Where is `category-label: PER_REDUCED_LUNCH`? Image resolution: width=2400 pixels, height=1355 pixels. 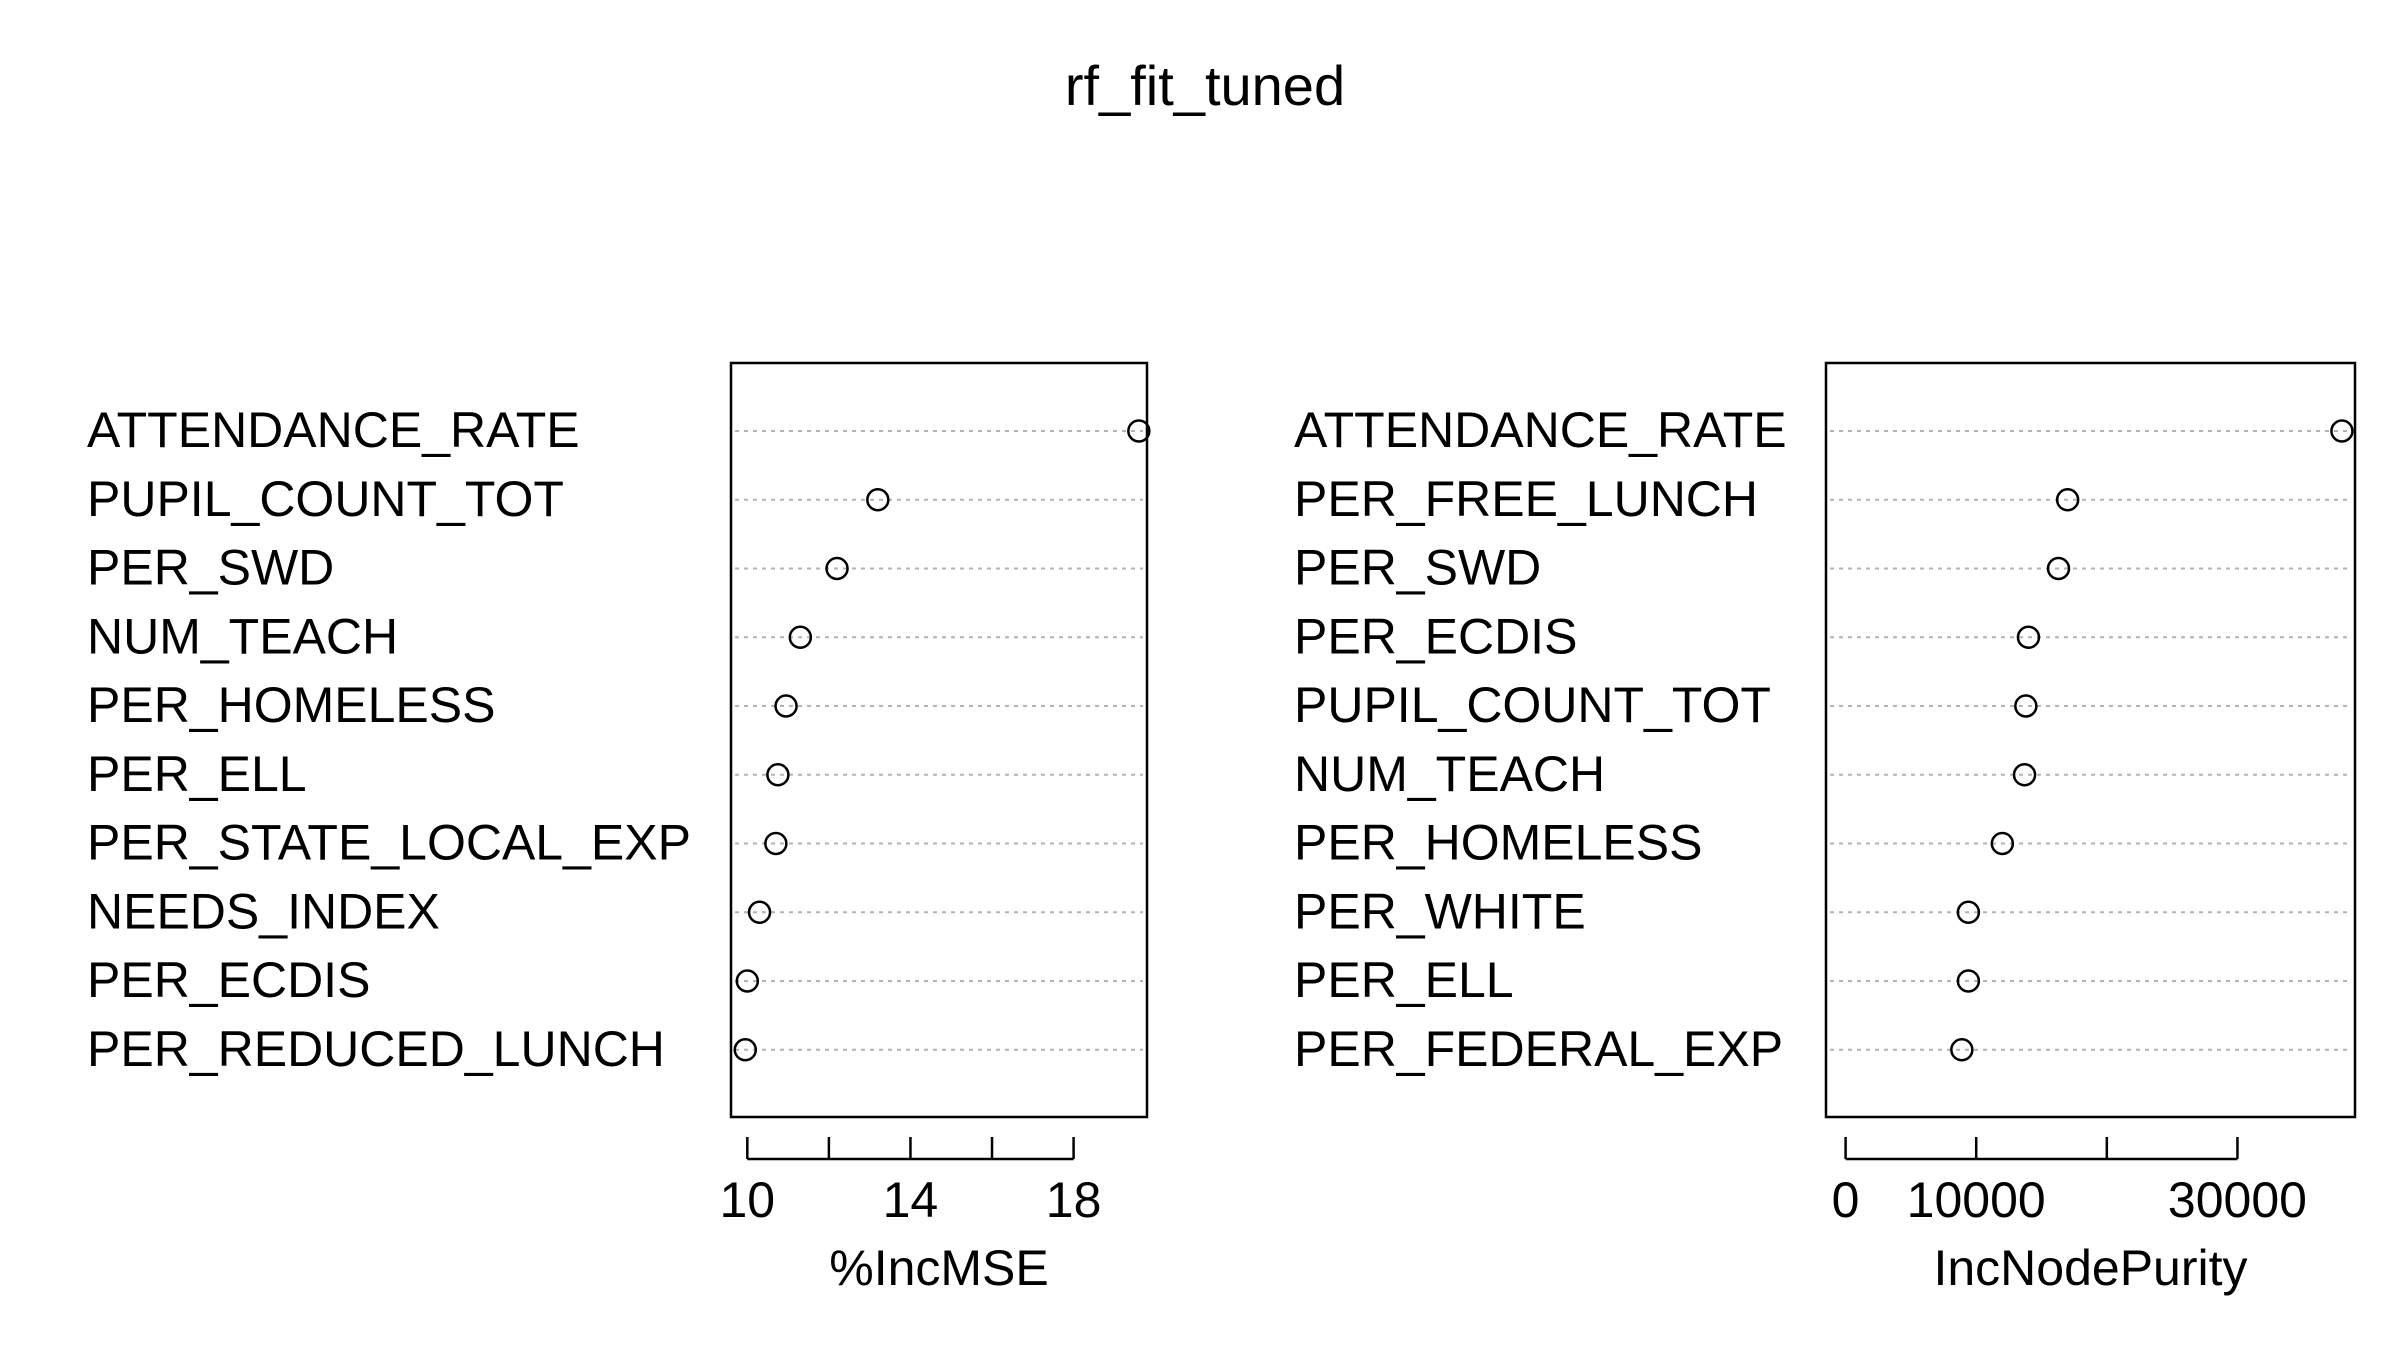
category-label: PER_REDUCED_LUNCH is located at coordinates (376, 1049).